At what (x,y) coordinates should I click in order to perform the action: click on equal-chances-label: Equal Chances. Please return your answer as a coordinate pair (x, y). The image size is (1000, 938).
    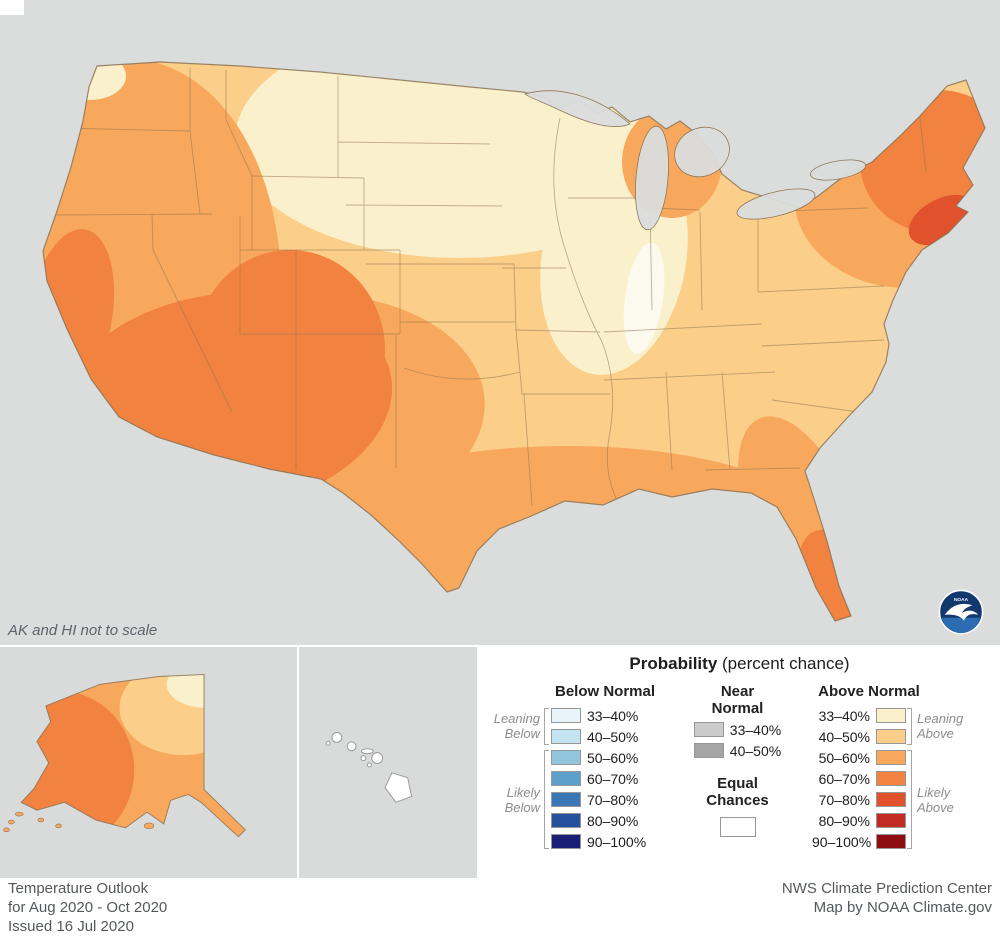
    Looking at the image, I should click on (737, 792).